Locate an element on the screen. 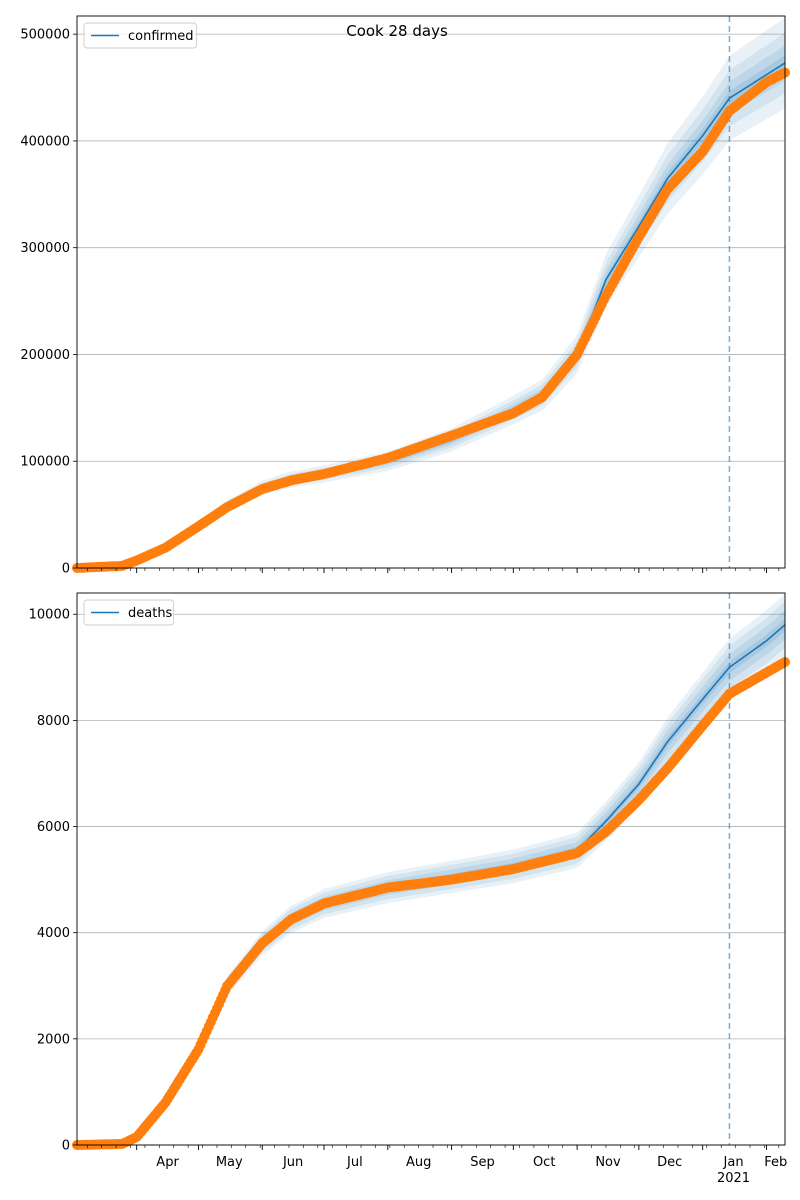 The image size is (800, 1200). confirmed-y-tick-label: 0 is located at coordinates (66, 569).